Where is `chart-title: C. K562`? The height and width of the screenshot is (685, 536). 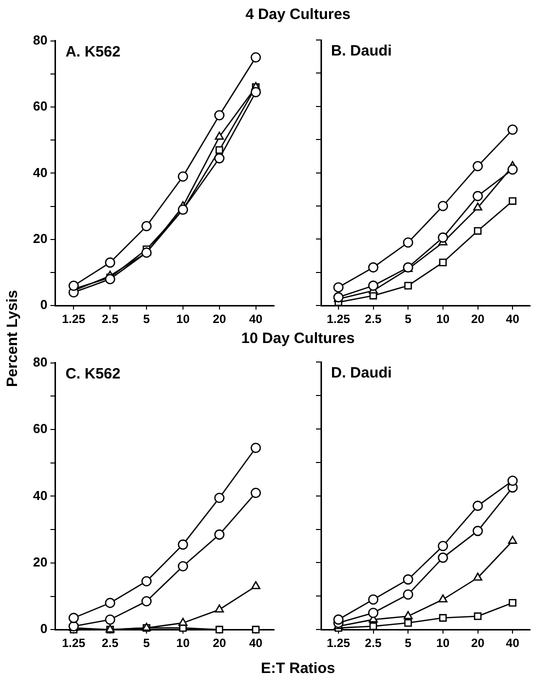
chart-title: C. K562 is located at coordinates (92, 373).